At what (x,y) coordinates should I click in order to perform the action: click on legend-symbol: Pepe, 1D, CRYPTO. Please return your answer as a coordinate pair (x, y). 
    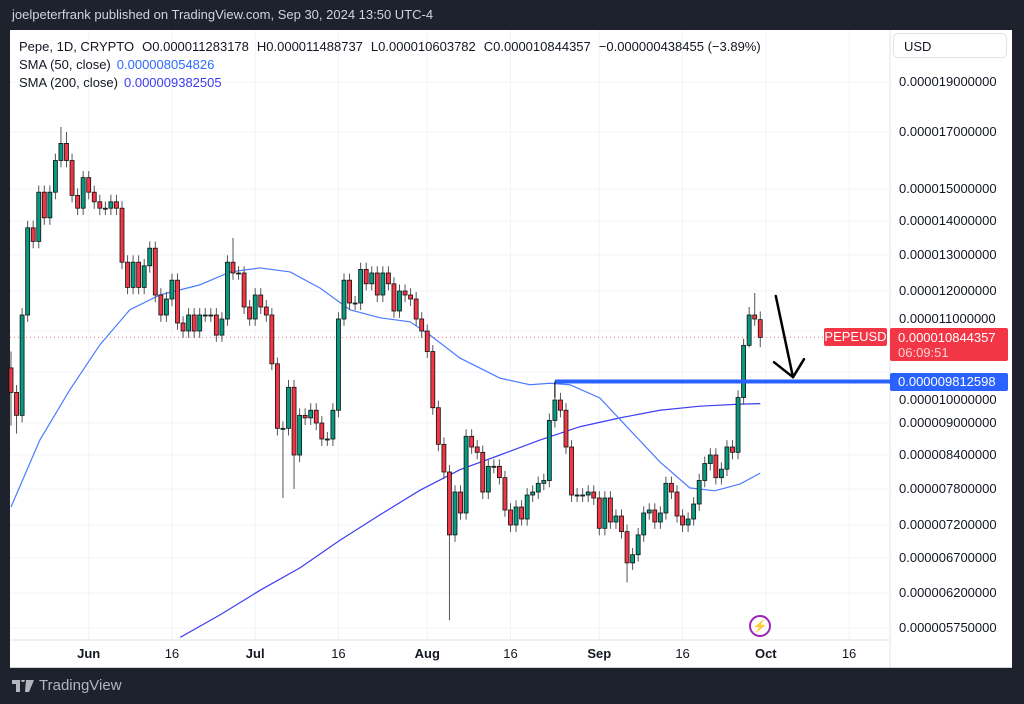
    Looking at the image, I should click on (77, 46).